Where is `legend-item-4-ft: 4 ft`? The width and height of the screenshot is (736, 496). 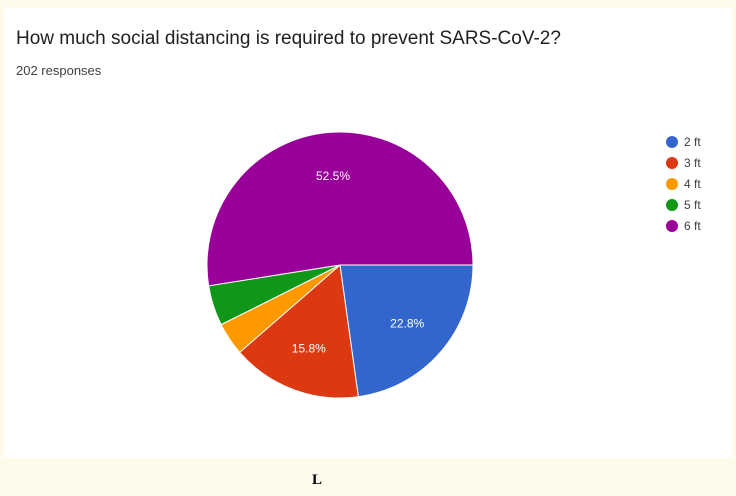 legend-item-4-ft: 4 ft is located at coordinates (683, 184).